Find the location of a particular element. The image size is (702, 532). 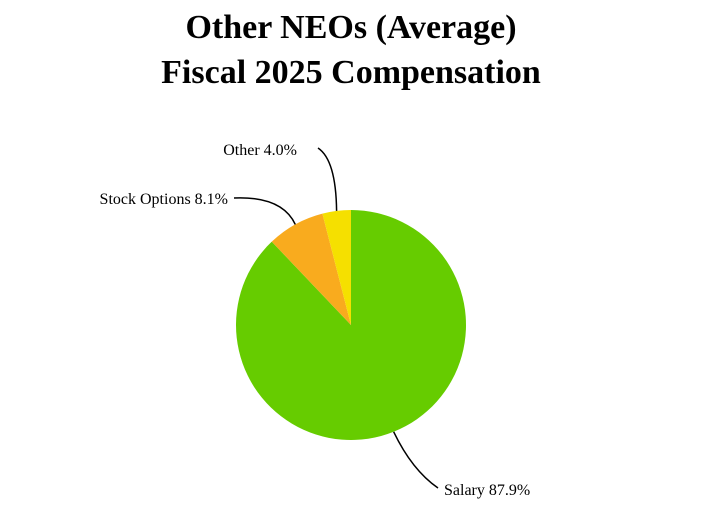

slice-value: 8.1% is located at coordinates (211, 199).